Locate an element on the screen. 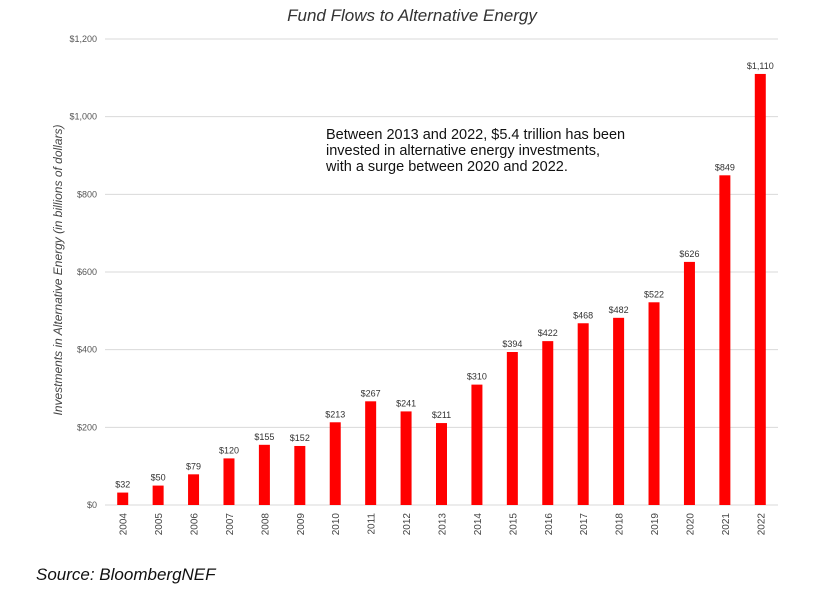 This screenshot has width=818, height=593. data-label-2007: $120 is located at coordinates (229, 450).